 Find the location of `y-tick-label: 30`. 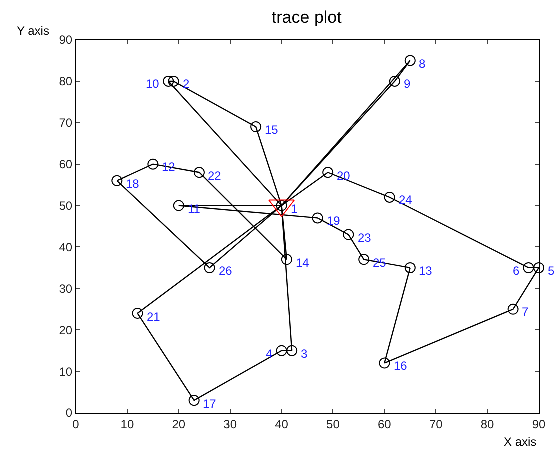

y-tick-label: 30 is located at coordinates (66, 289).